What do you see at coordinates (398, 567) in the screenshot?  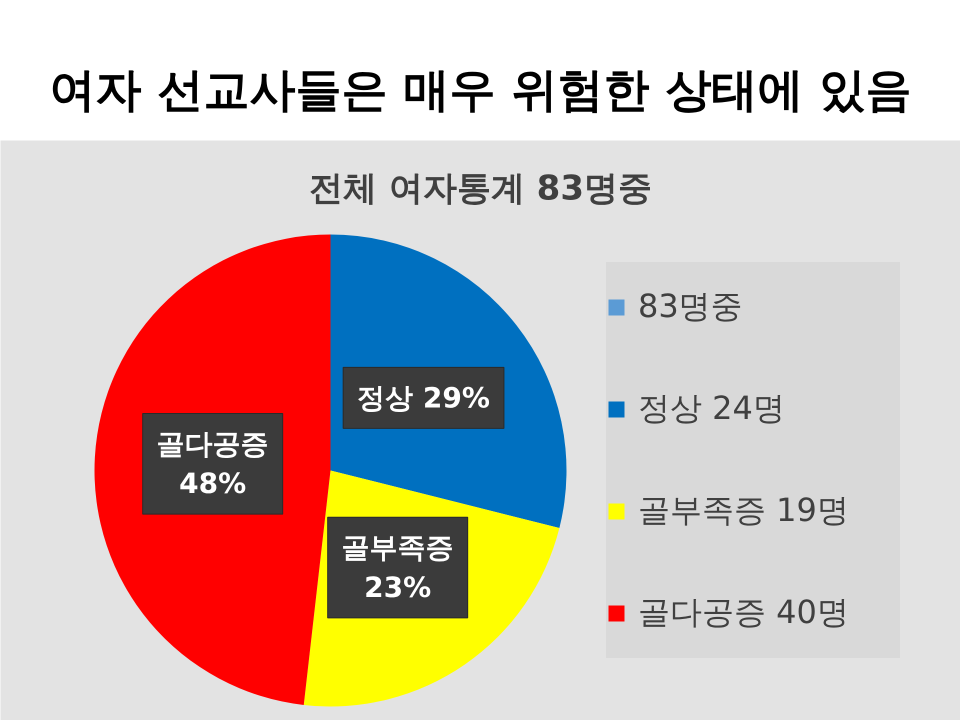 I see `data-label: 골부족증 23%` at bounding box center [398, 567].